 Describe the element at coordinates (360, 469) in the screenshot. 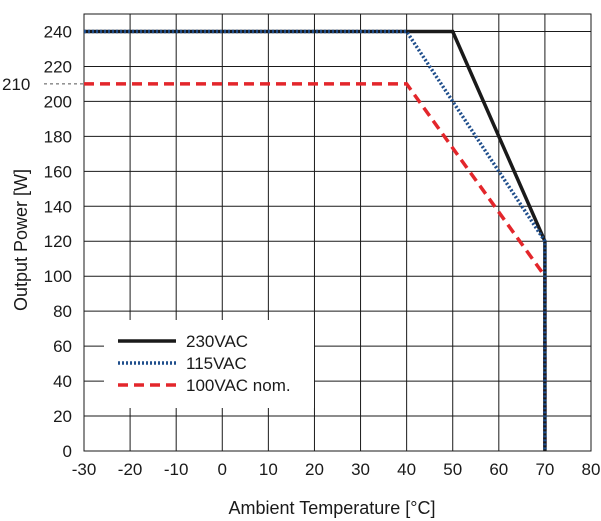

I see `x-tick-label: 30` at that location.